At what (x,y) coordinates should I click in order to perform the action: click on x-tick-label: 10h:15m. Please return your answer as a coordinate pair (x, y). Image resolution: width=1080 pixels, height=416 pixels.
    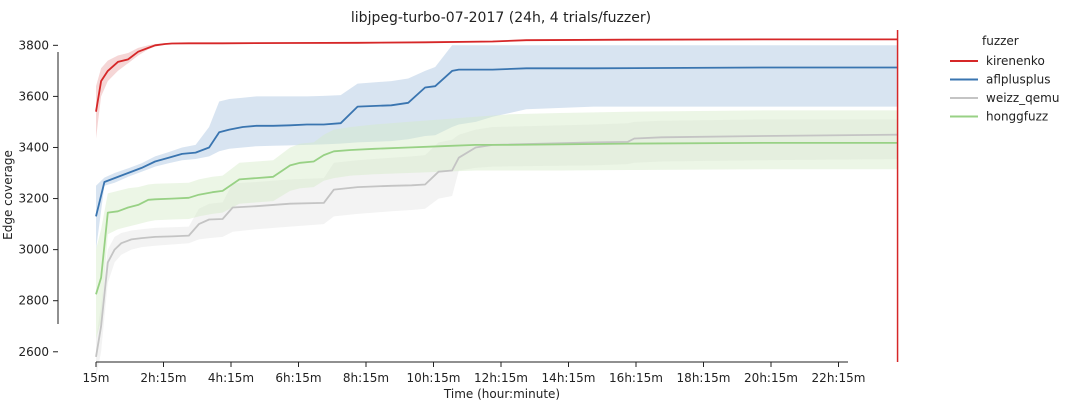
    Looking at the image, I should click on (434, 378).